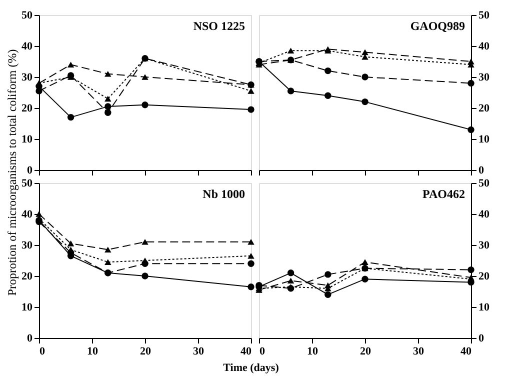 The width and height of the screenshot is (521, 379). What do you see at coordinates (223, 194) in the screenshot?
I see `chart-title: Nb 1000` at bounding box center [223, 194].